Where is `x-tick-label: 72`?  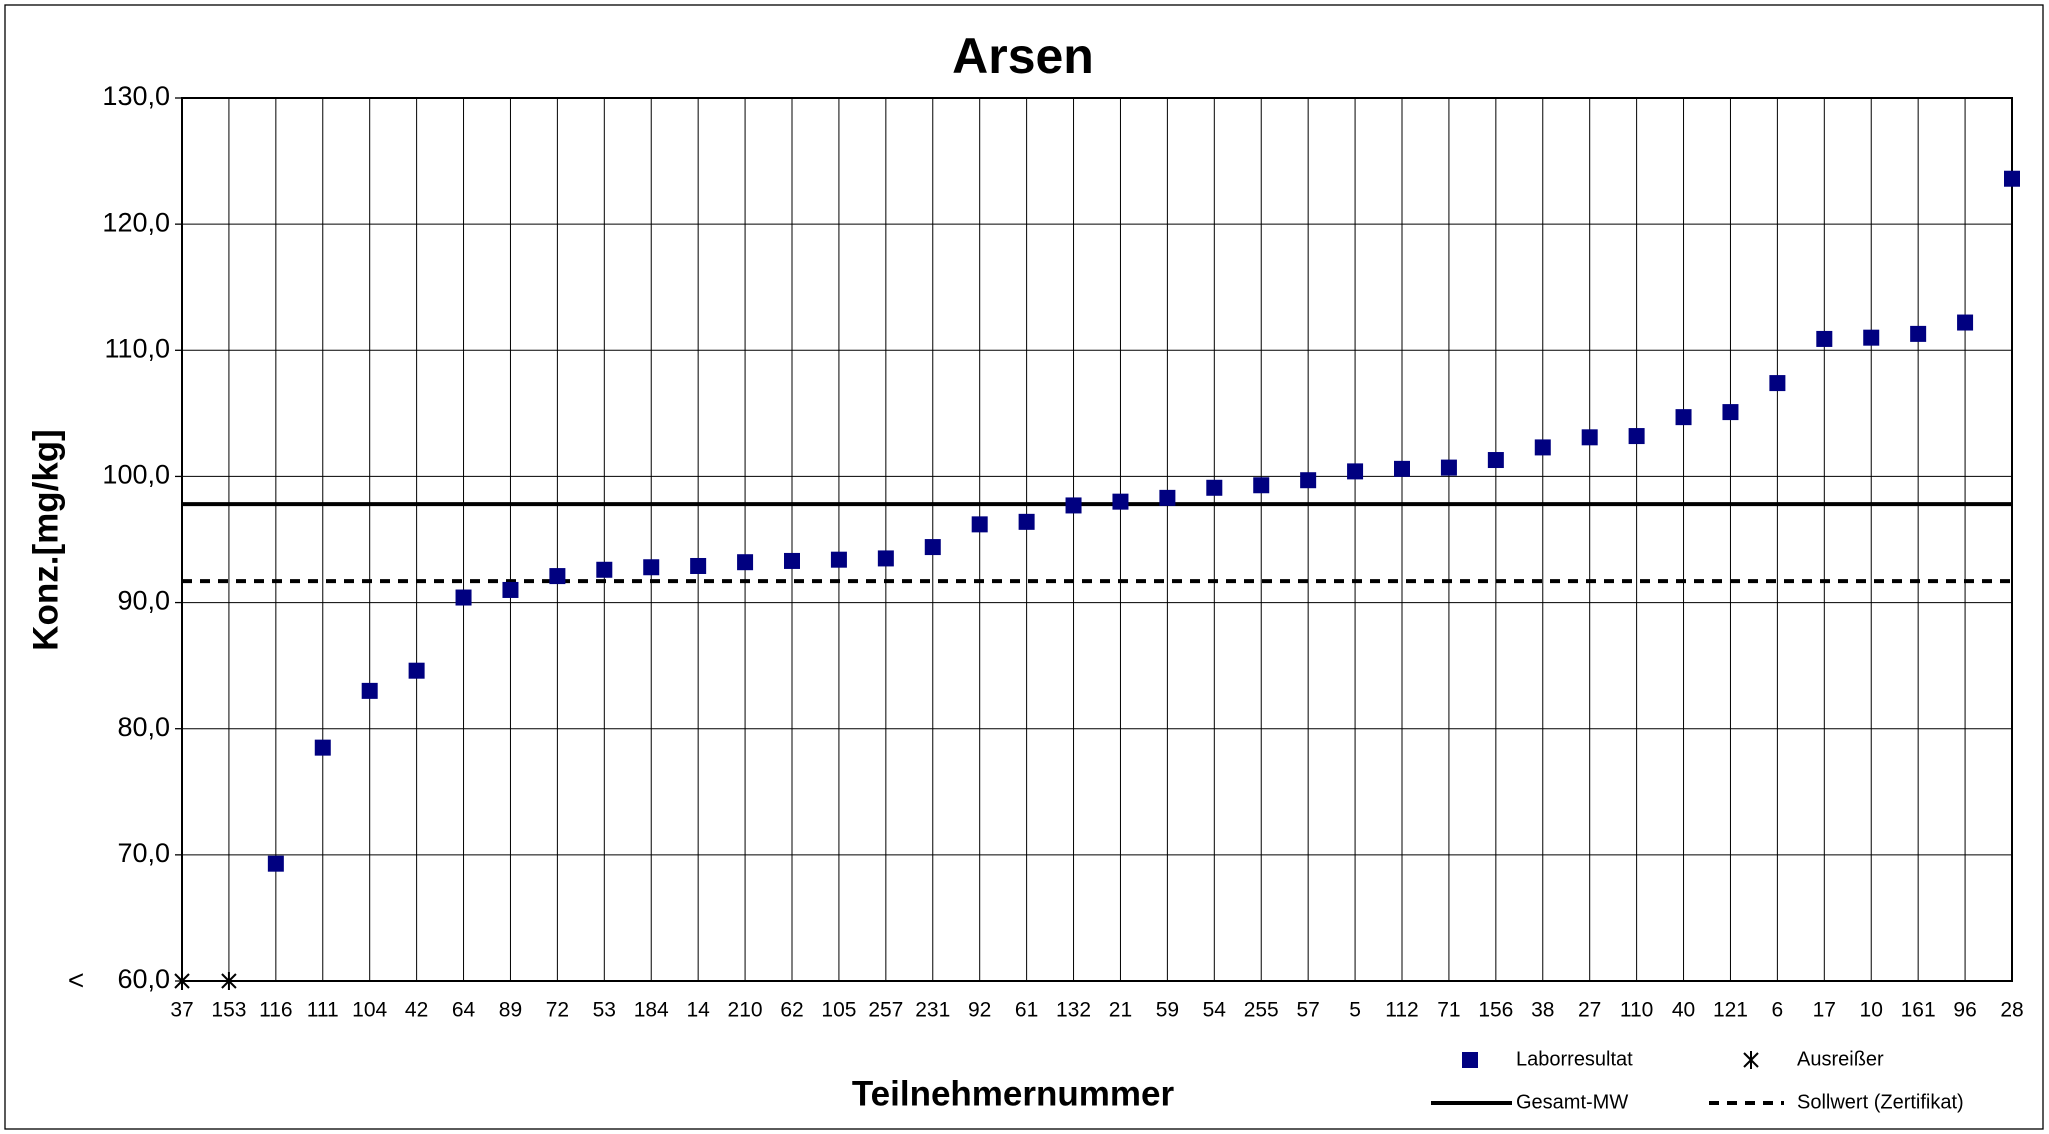
x-tick-label: 72 is located at coordinates (557, 1010).